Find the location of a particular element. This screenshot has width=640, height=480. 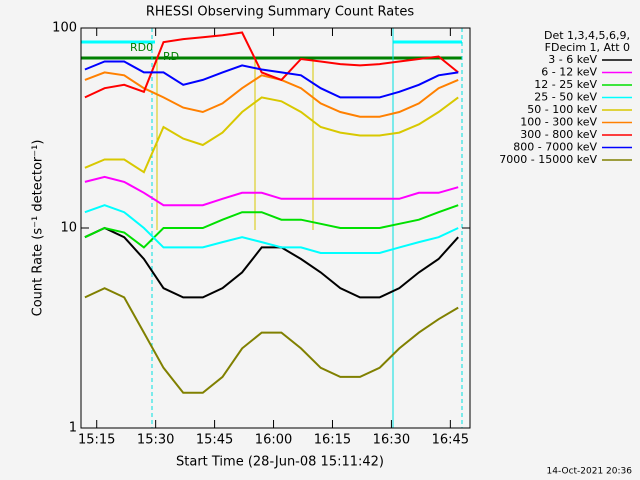

legend-label: 12 - 25 keV is located at coordinates (565, 84).